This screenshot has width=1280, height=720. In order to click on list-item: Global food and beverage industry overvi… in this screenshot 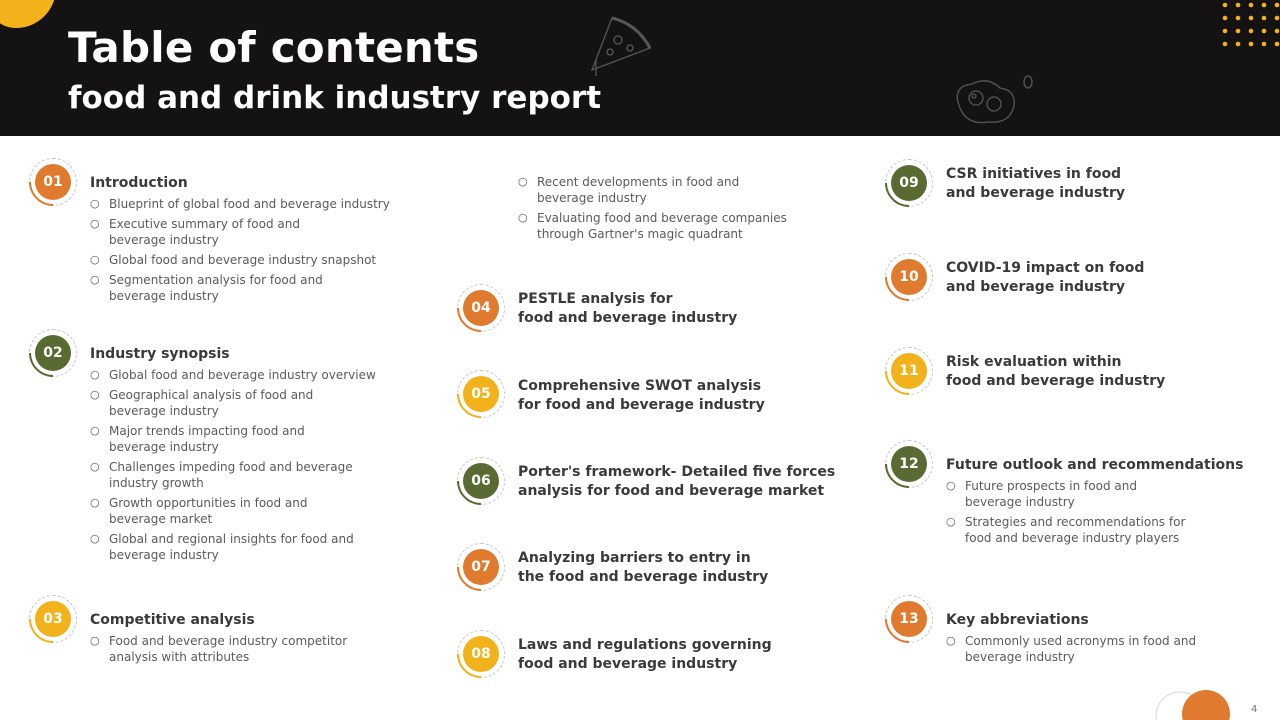, I will do `click(233, 375)`.